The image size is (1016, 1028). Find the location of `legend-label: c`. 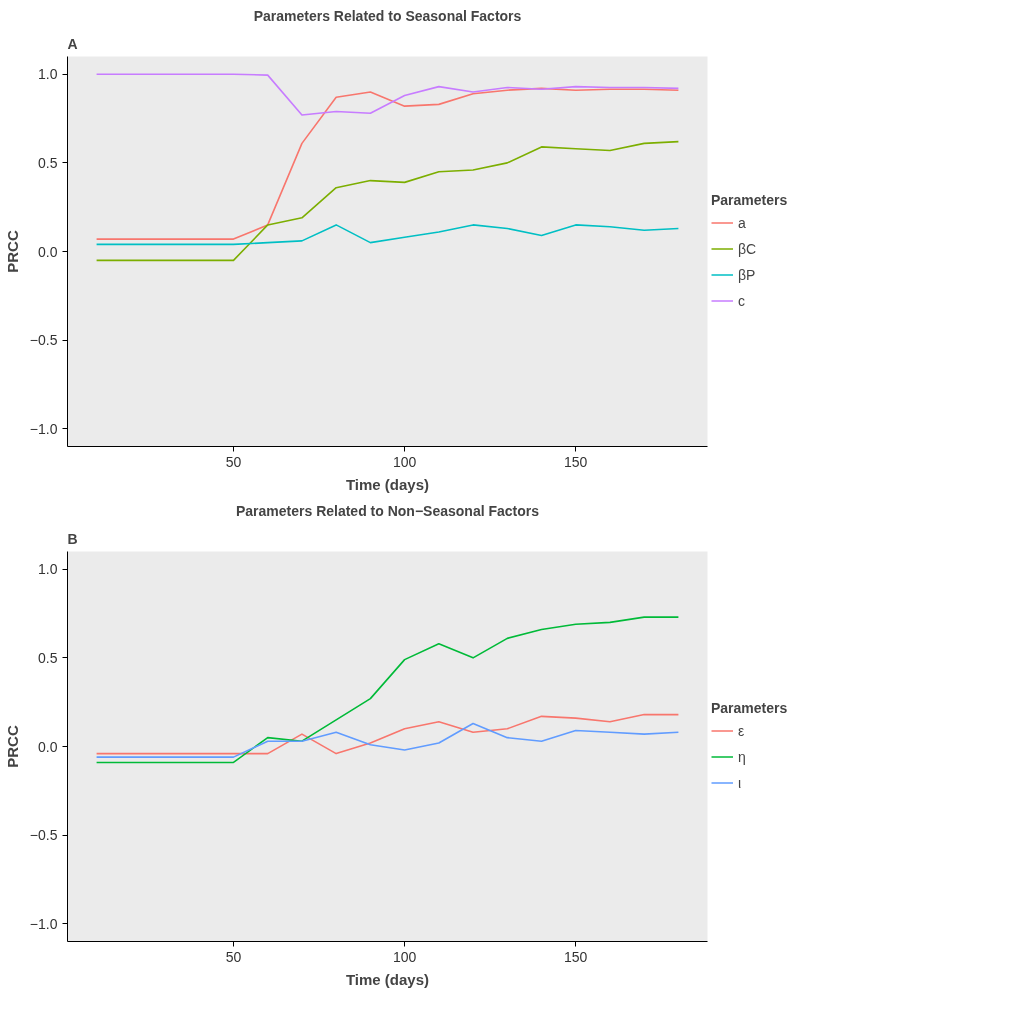

legend-label: c is located at coordinates (742, 300).